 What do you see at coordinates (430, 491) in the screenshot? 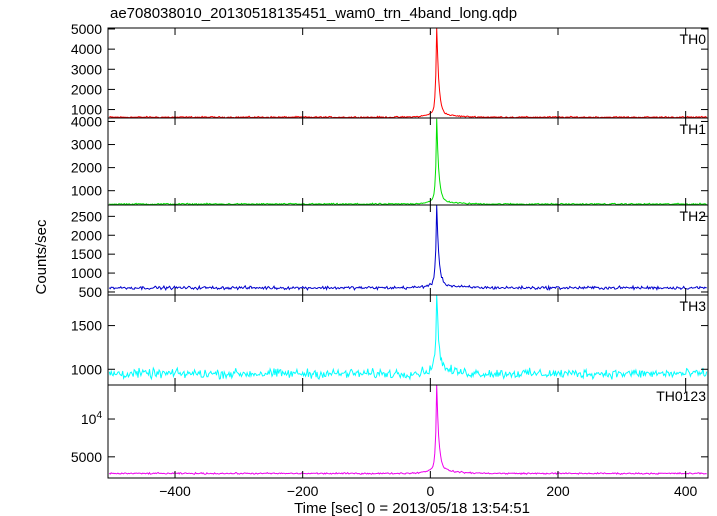
I see `x-tick-label: 0` at bounding box center [430, 491].